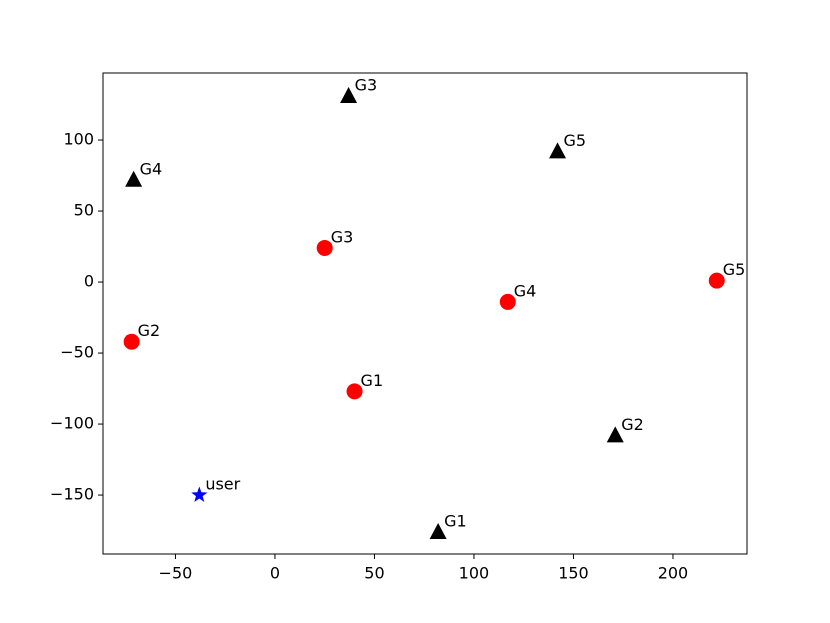 The height and width of the screenshot is (623, 830). I want to click on x-tick-label: 0, so click(275, 573).